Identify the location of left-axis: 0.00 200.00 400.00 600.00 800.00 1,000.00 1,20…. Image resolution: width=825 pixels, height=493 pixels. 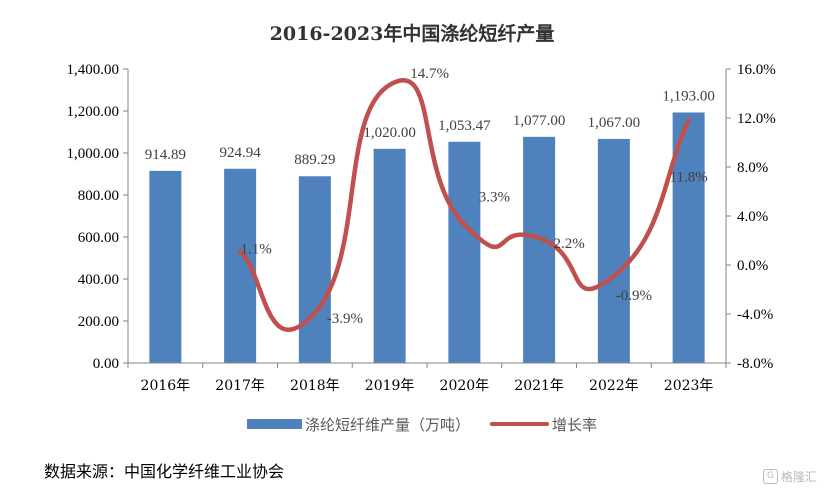
(98, 217).